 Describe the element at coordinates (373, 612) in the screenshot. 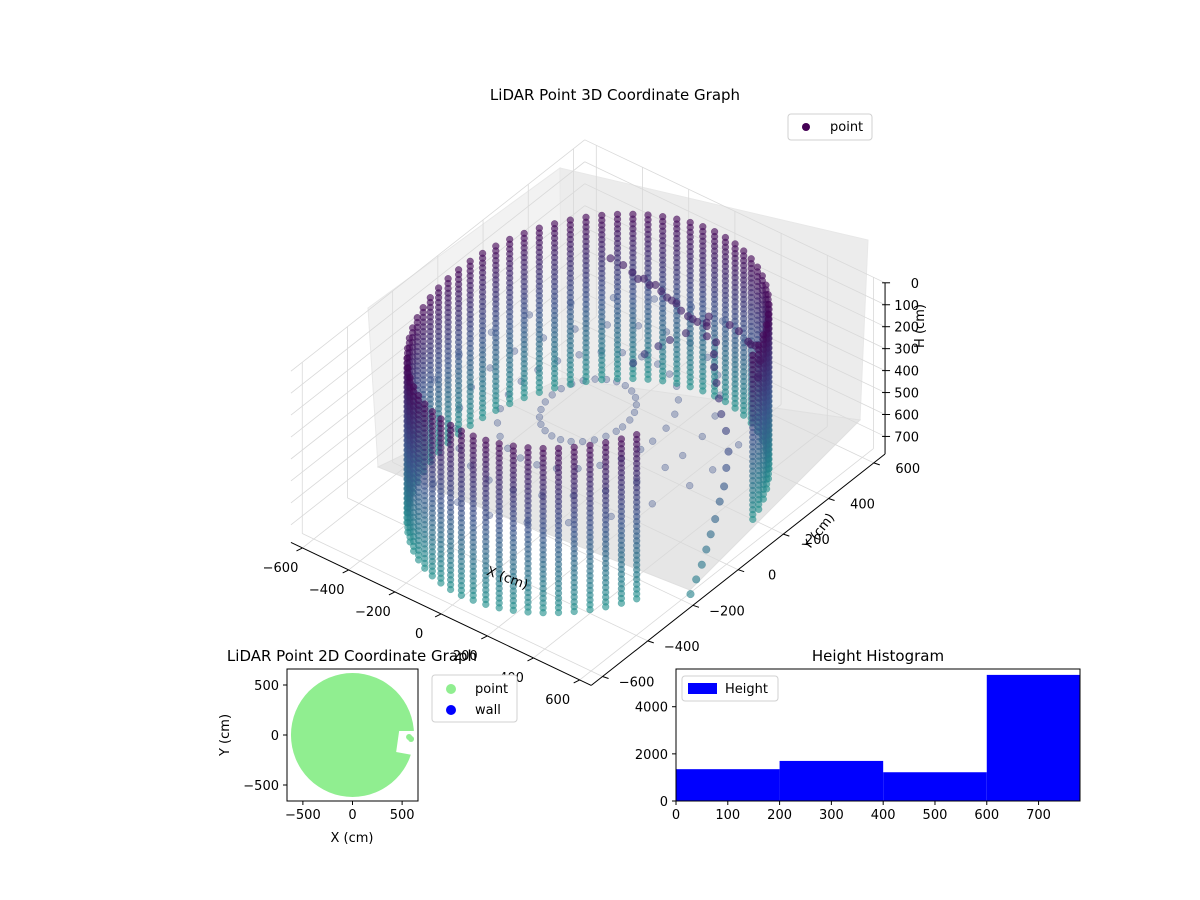

I see `x-tick-label-3d: −200` at that location.